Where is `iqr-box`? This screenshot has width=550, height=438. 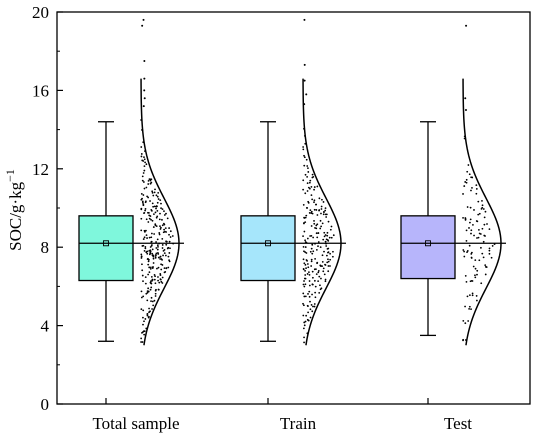
iqr-box is located at coordinates (268, 248).